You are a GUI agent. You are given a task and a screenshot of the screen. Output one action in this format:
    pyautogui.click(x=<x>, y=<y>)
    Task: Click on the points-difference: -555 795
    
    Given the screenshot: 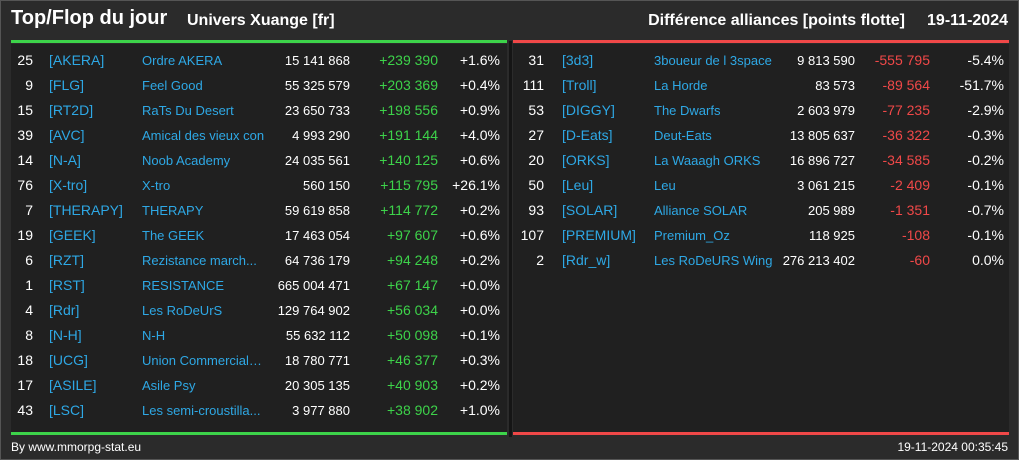 What is the action you would take?
    pyautogui.click(x=902, y=60)
    